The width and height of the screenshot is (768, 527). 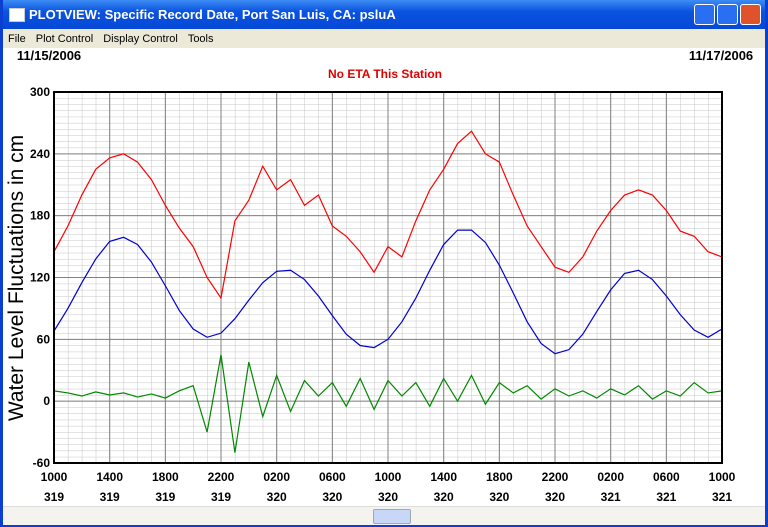 I want to click on close-button, so click(x=750, y=14).